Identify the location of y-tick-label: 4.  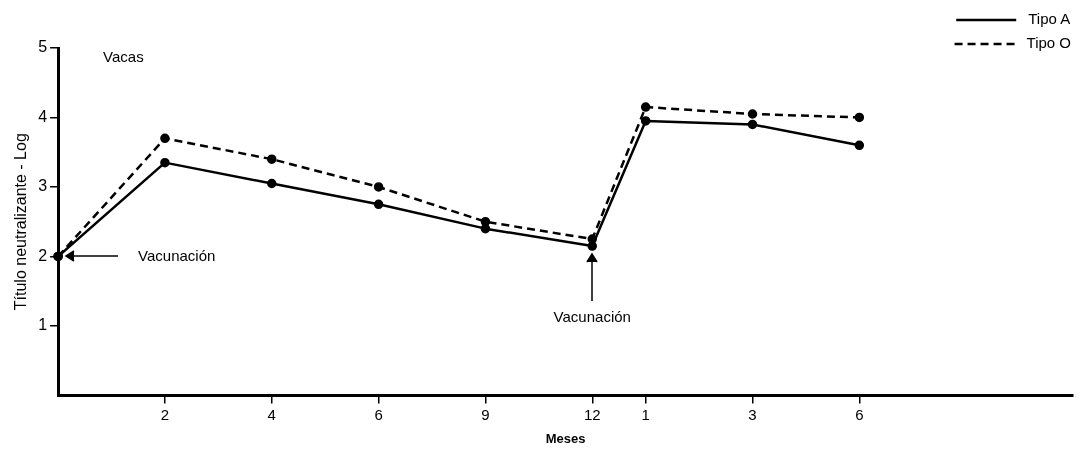
(43, 116).